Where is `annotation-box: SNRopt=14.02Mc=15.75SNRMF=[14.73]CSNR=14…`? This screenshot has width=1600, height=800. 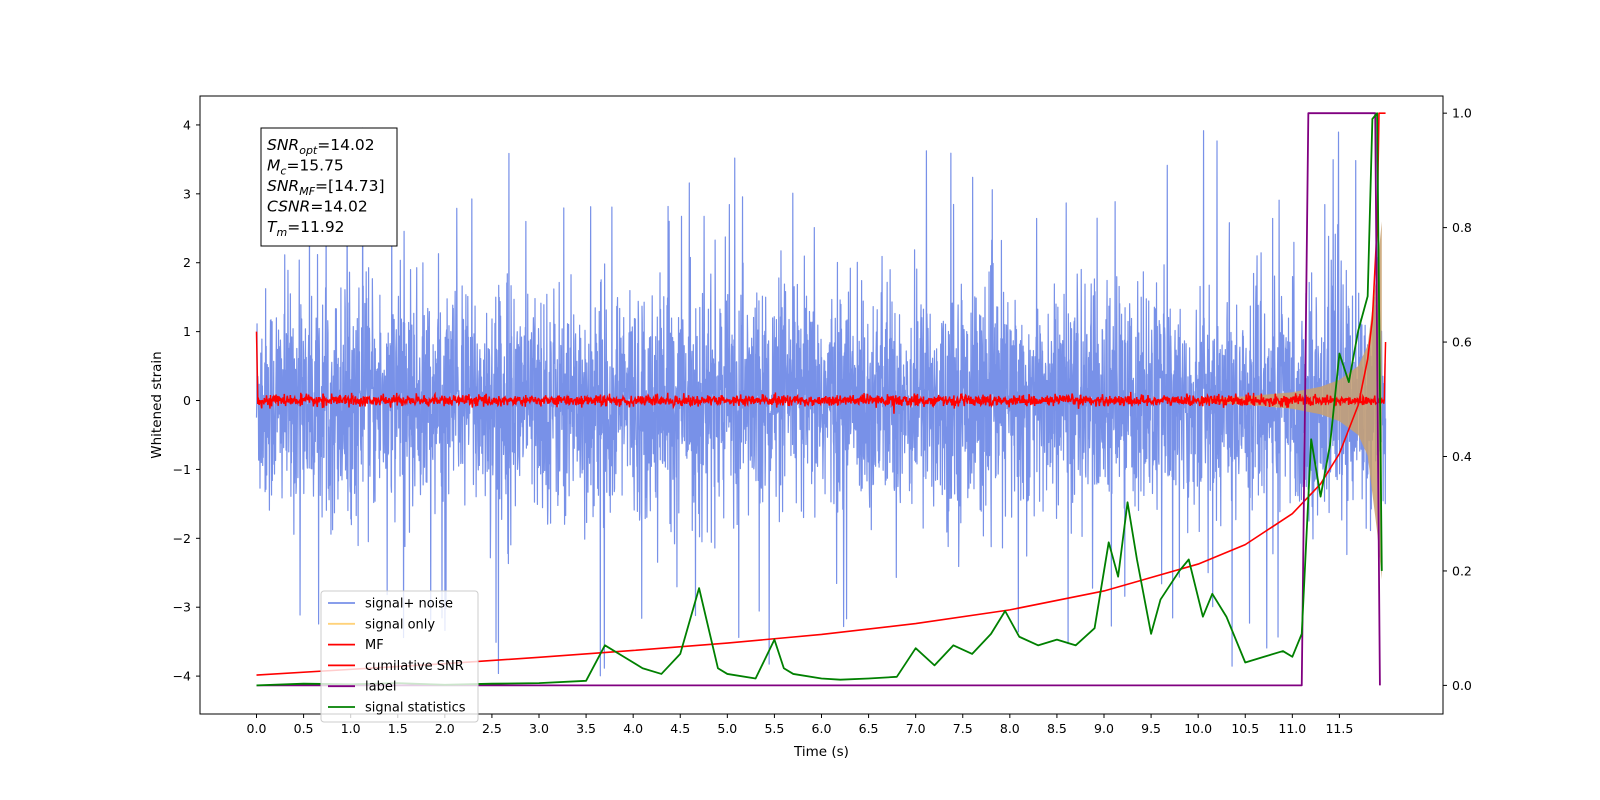
annotation-box: SNRopt=14.02Mc=15.75SNRMF=[14.73]CSNR=14… is located at coordinates (329, 187).